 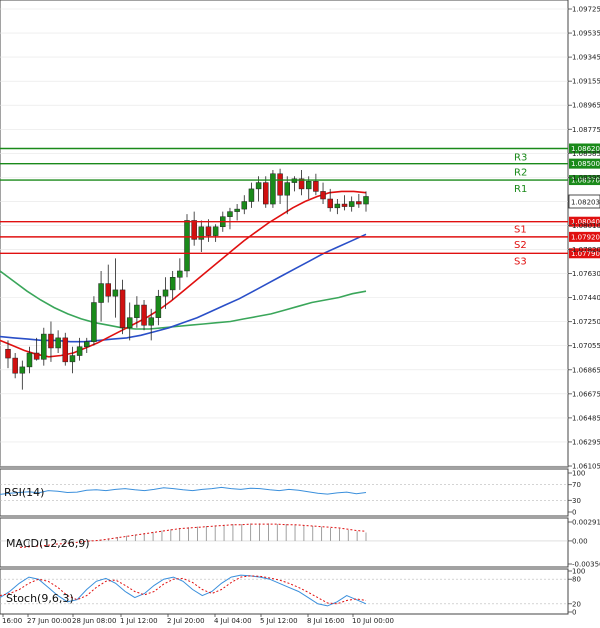 I want to click on level-price-label: 1.08620, so click(x=585, y=149).